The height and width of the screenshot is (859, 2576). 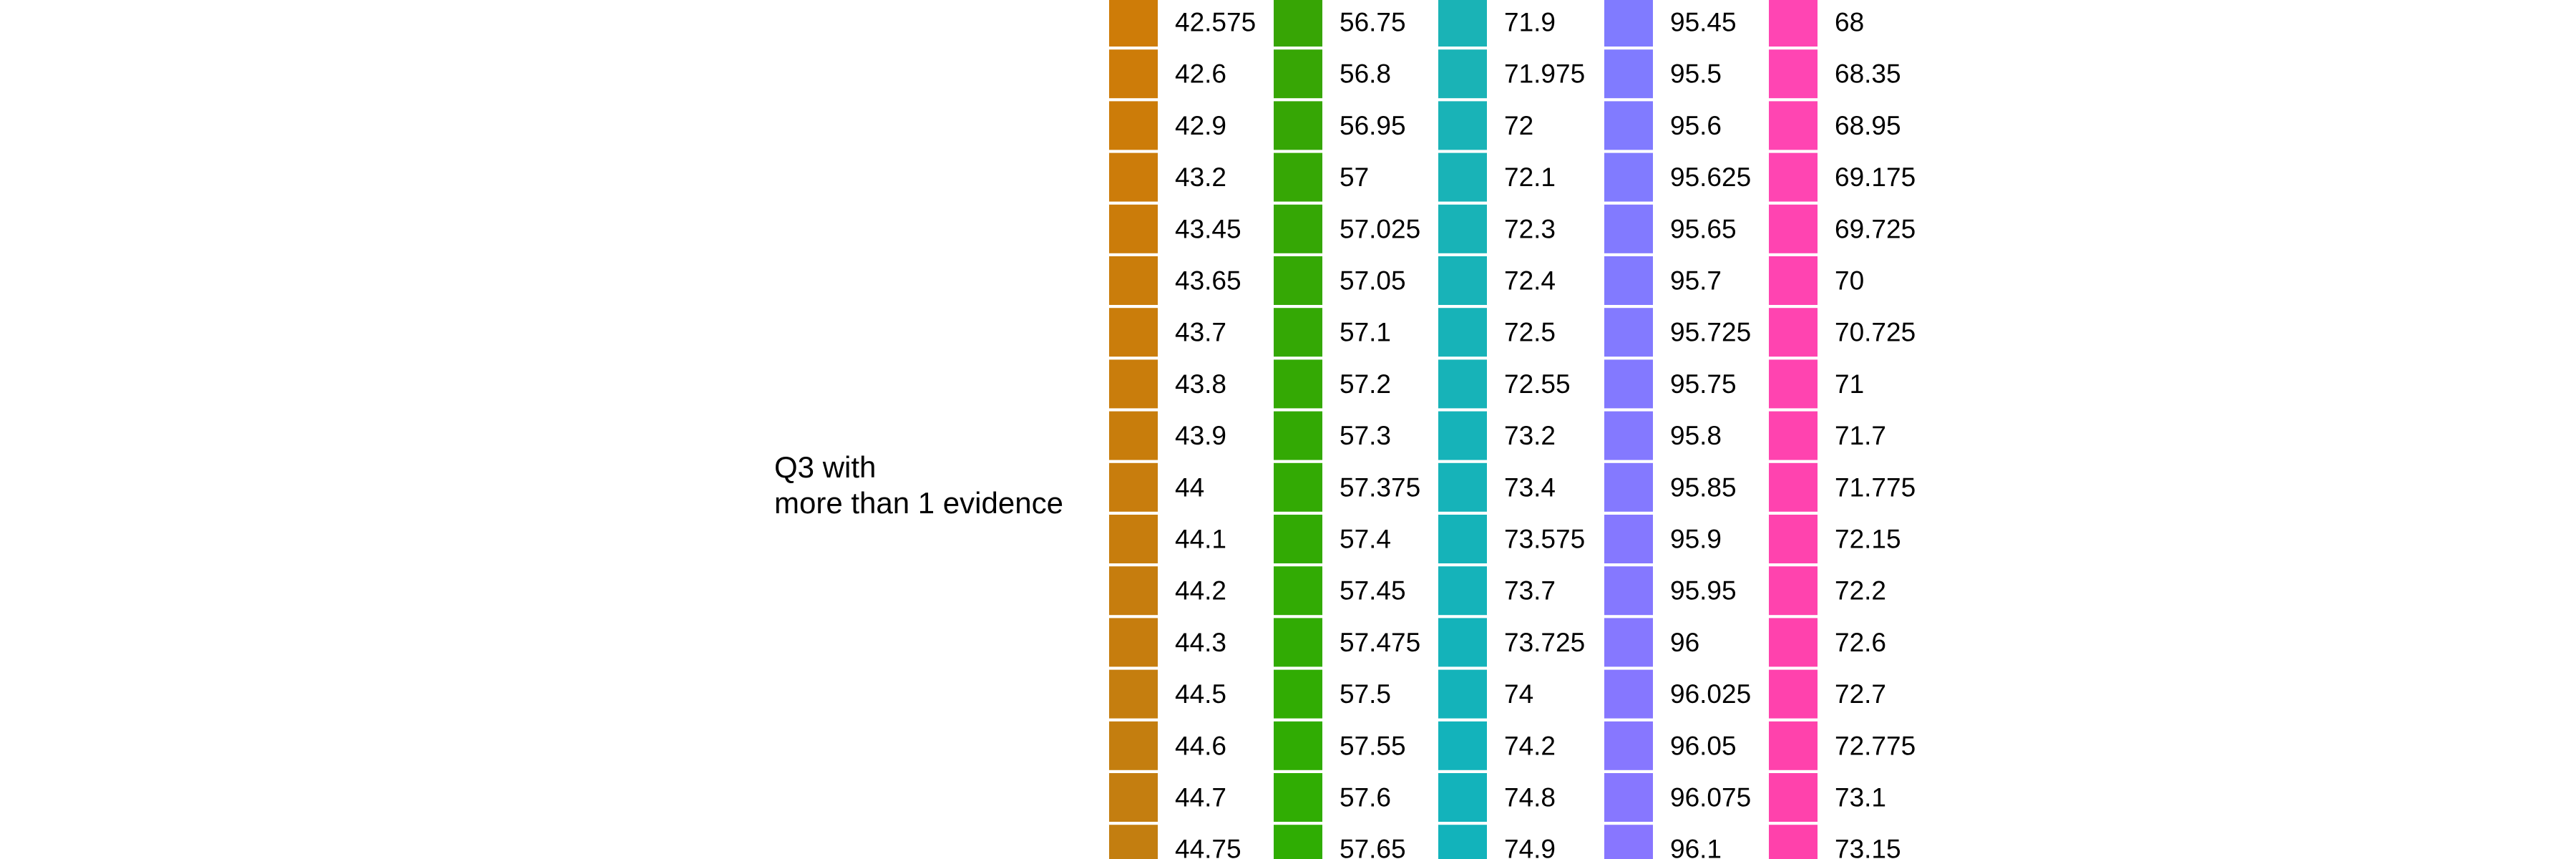 What do you see at coordinates (1868, 74) in the screenshot?
I see `legend-label-c5-r2: 68.35` at bounding box center [1868, 74].